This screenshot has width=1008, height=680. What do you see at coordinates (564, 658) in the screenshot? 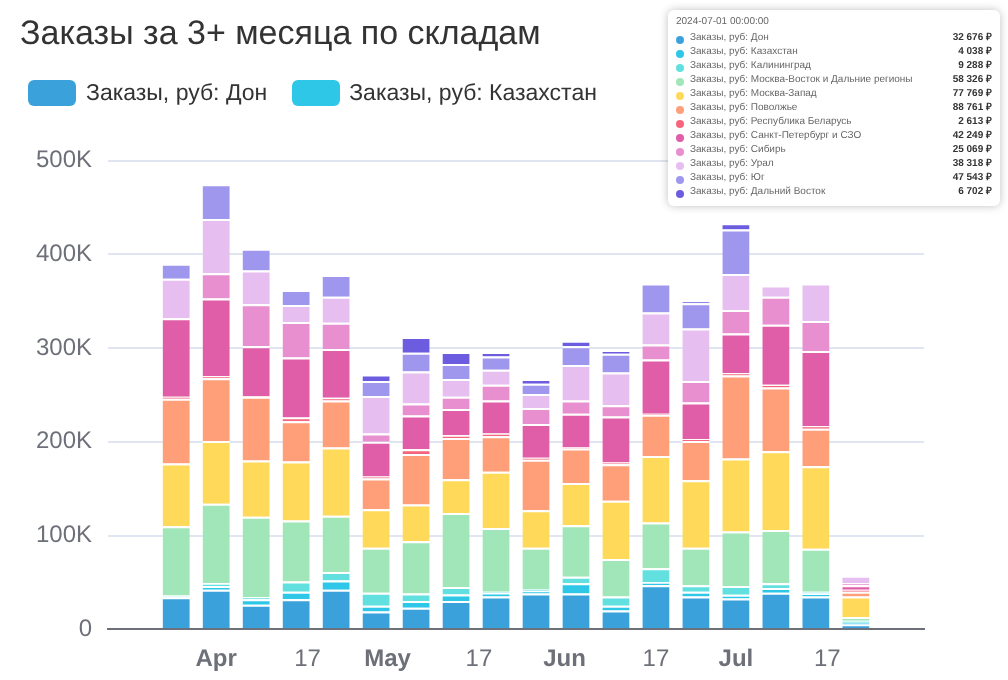
I see `x-tick-label: Jun` at bounding box center [564, 658].